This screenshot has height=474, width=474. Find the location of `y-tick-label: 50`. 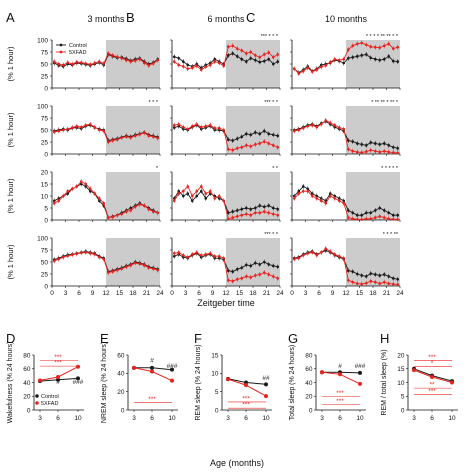

y-tick-label: 50 is located at coordinates (45, 262).